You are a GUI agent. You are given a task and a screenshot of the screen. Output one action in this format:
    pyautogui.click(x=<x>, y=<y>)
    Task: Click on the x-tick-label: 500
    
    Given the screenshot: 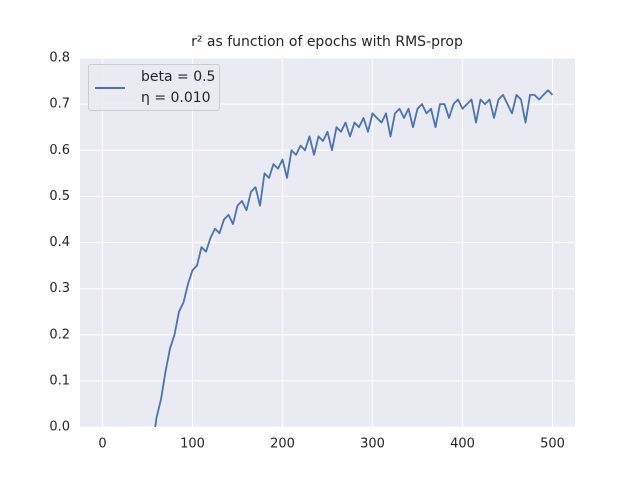 What is the action you would take?
    pyautogui.click(x=552, y=444)
    